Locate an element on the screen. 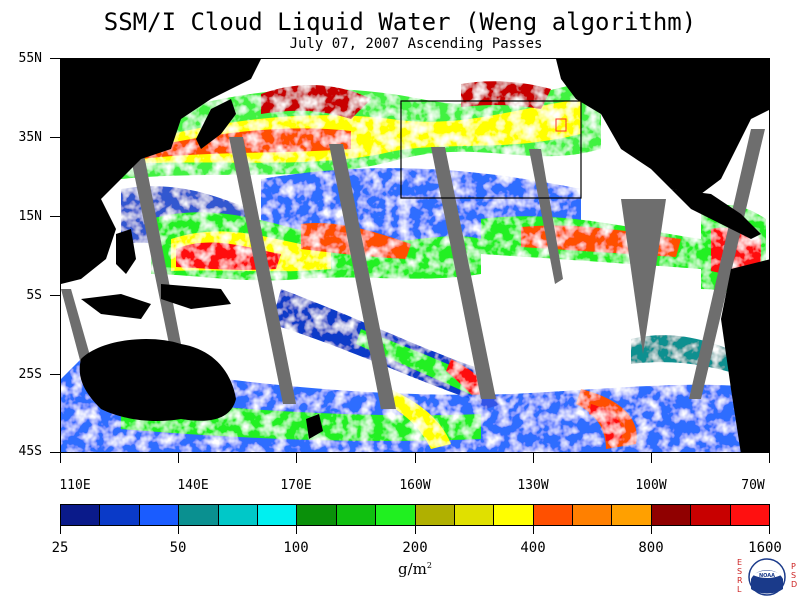 The image size is (800, 603). lon-label-70w: 70W is located at coordinates (753, 485).